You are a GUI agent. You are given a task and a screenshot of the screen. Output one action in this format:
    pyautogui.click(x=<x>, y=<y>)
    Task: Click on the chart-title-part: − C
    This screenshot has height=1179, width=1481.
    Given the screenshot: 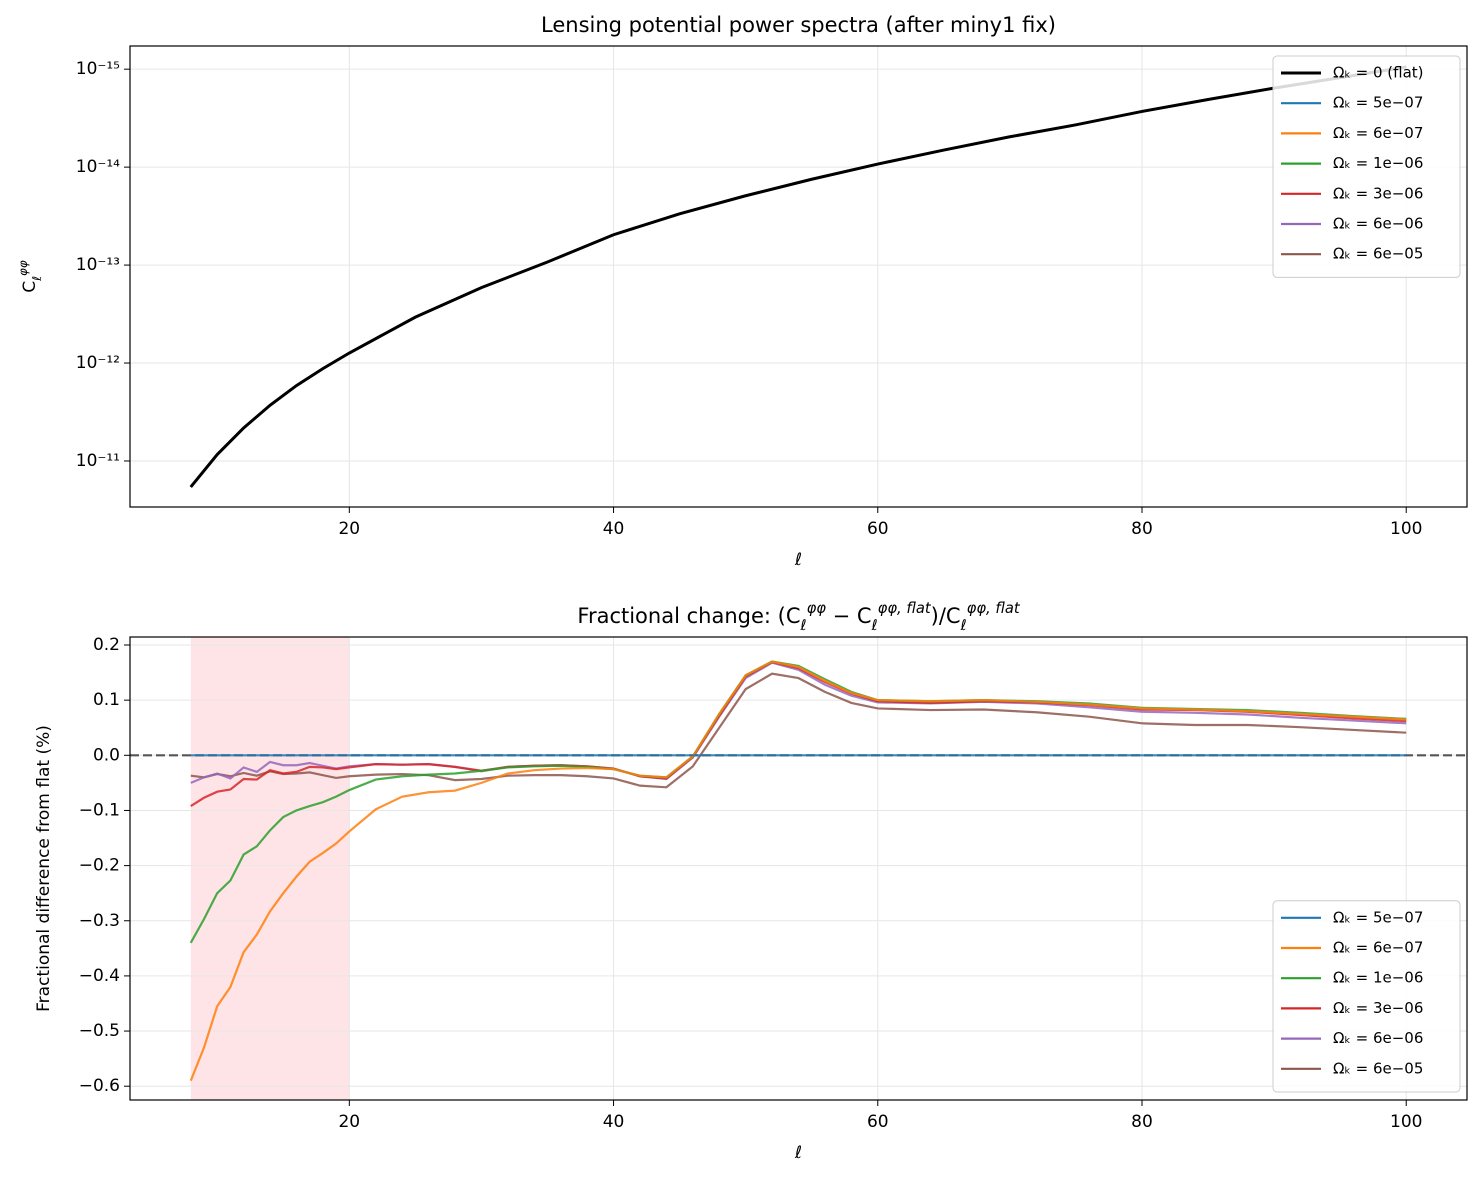 What is the action you would take?
    pyautogui.click(x=849, y=616)
    